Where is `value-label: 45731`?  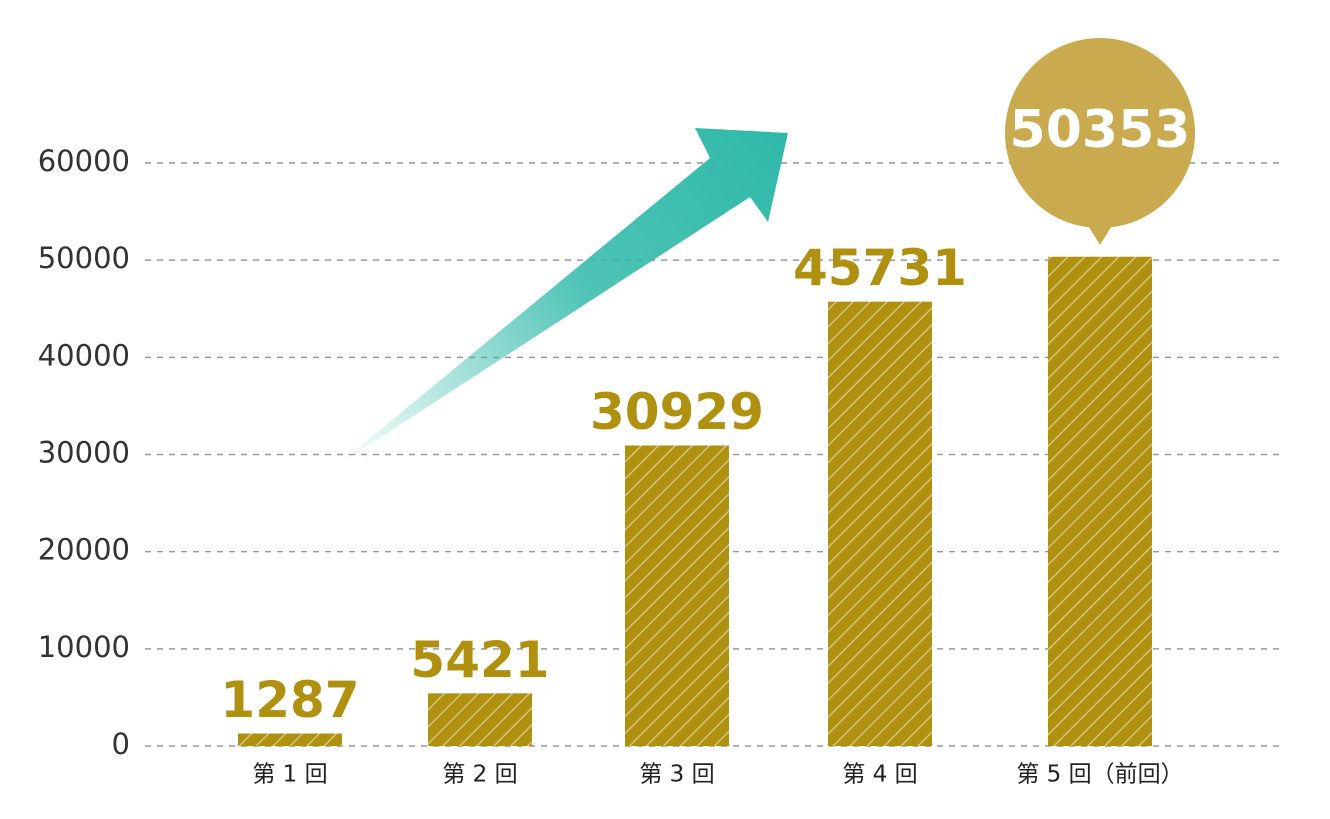 value-label: 45731 is located at coordinates (880, 268).